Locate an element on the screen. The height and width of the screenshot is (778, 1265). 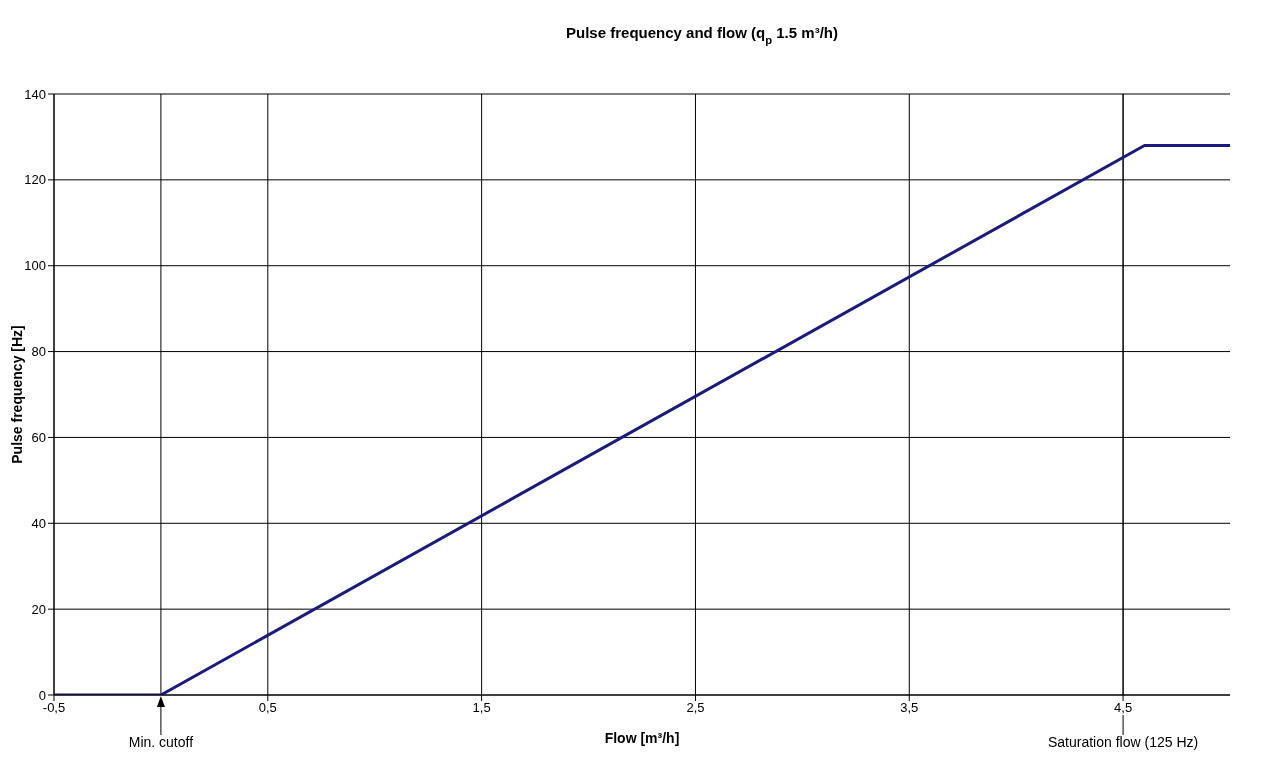
x-tick-label: 3,5 is located at coordinates (909, 708).